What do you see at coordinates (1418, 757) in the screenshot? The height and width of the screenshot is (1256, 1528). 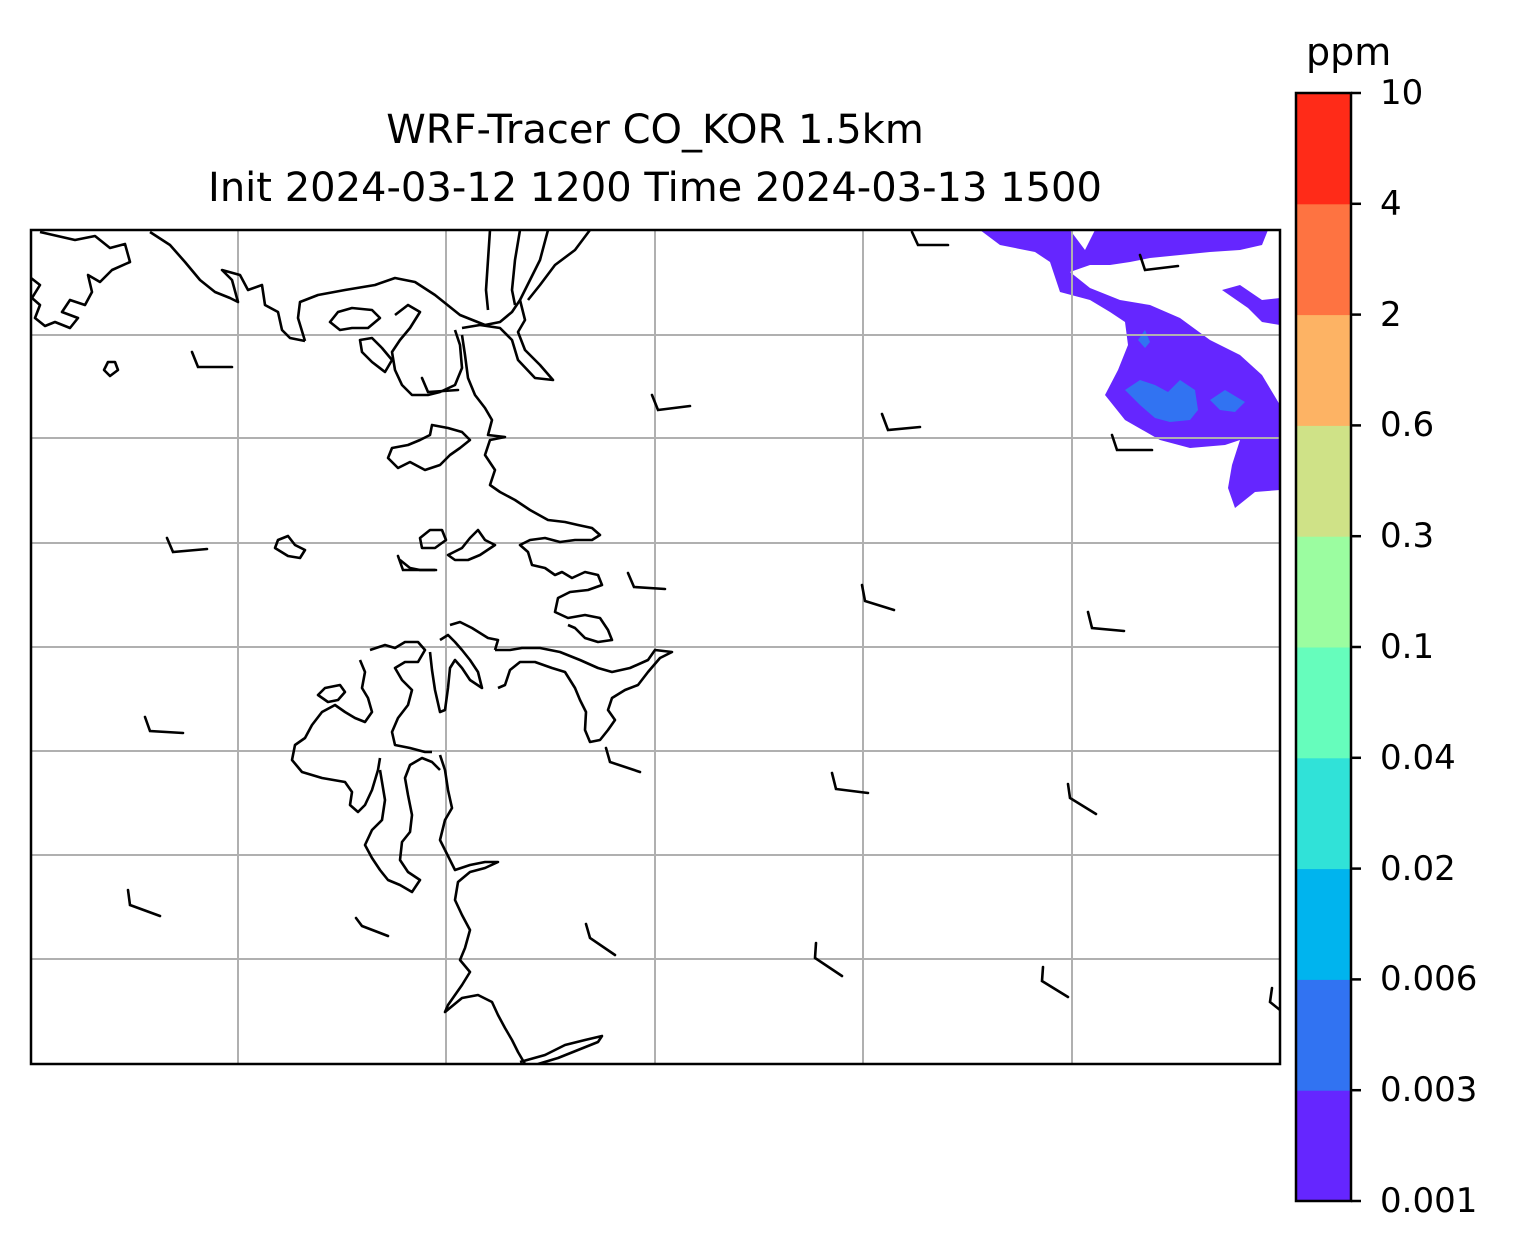 I see `colorbar-tick-label: 0.04` at bounding box center [1418, 757].